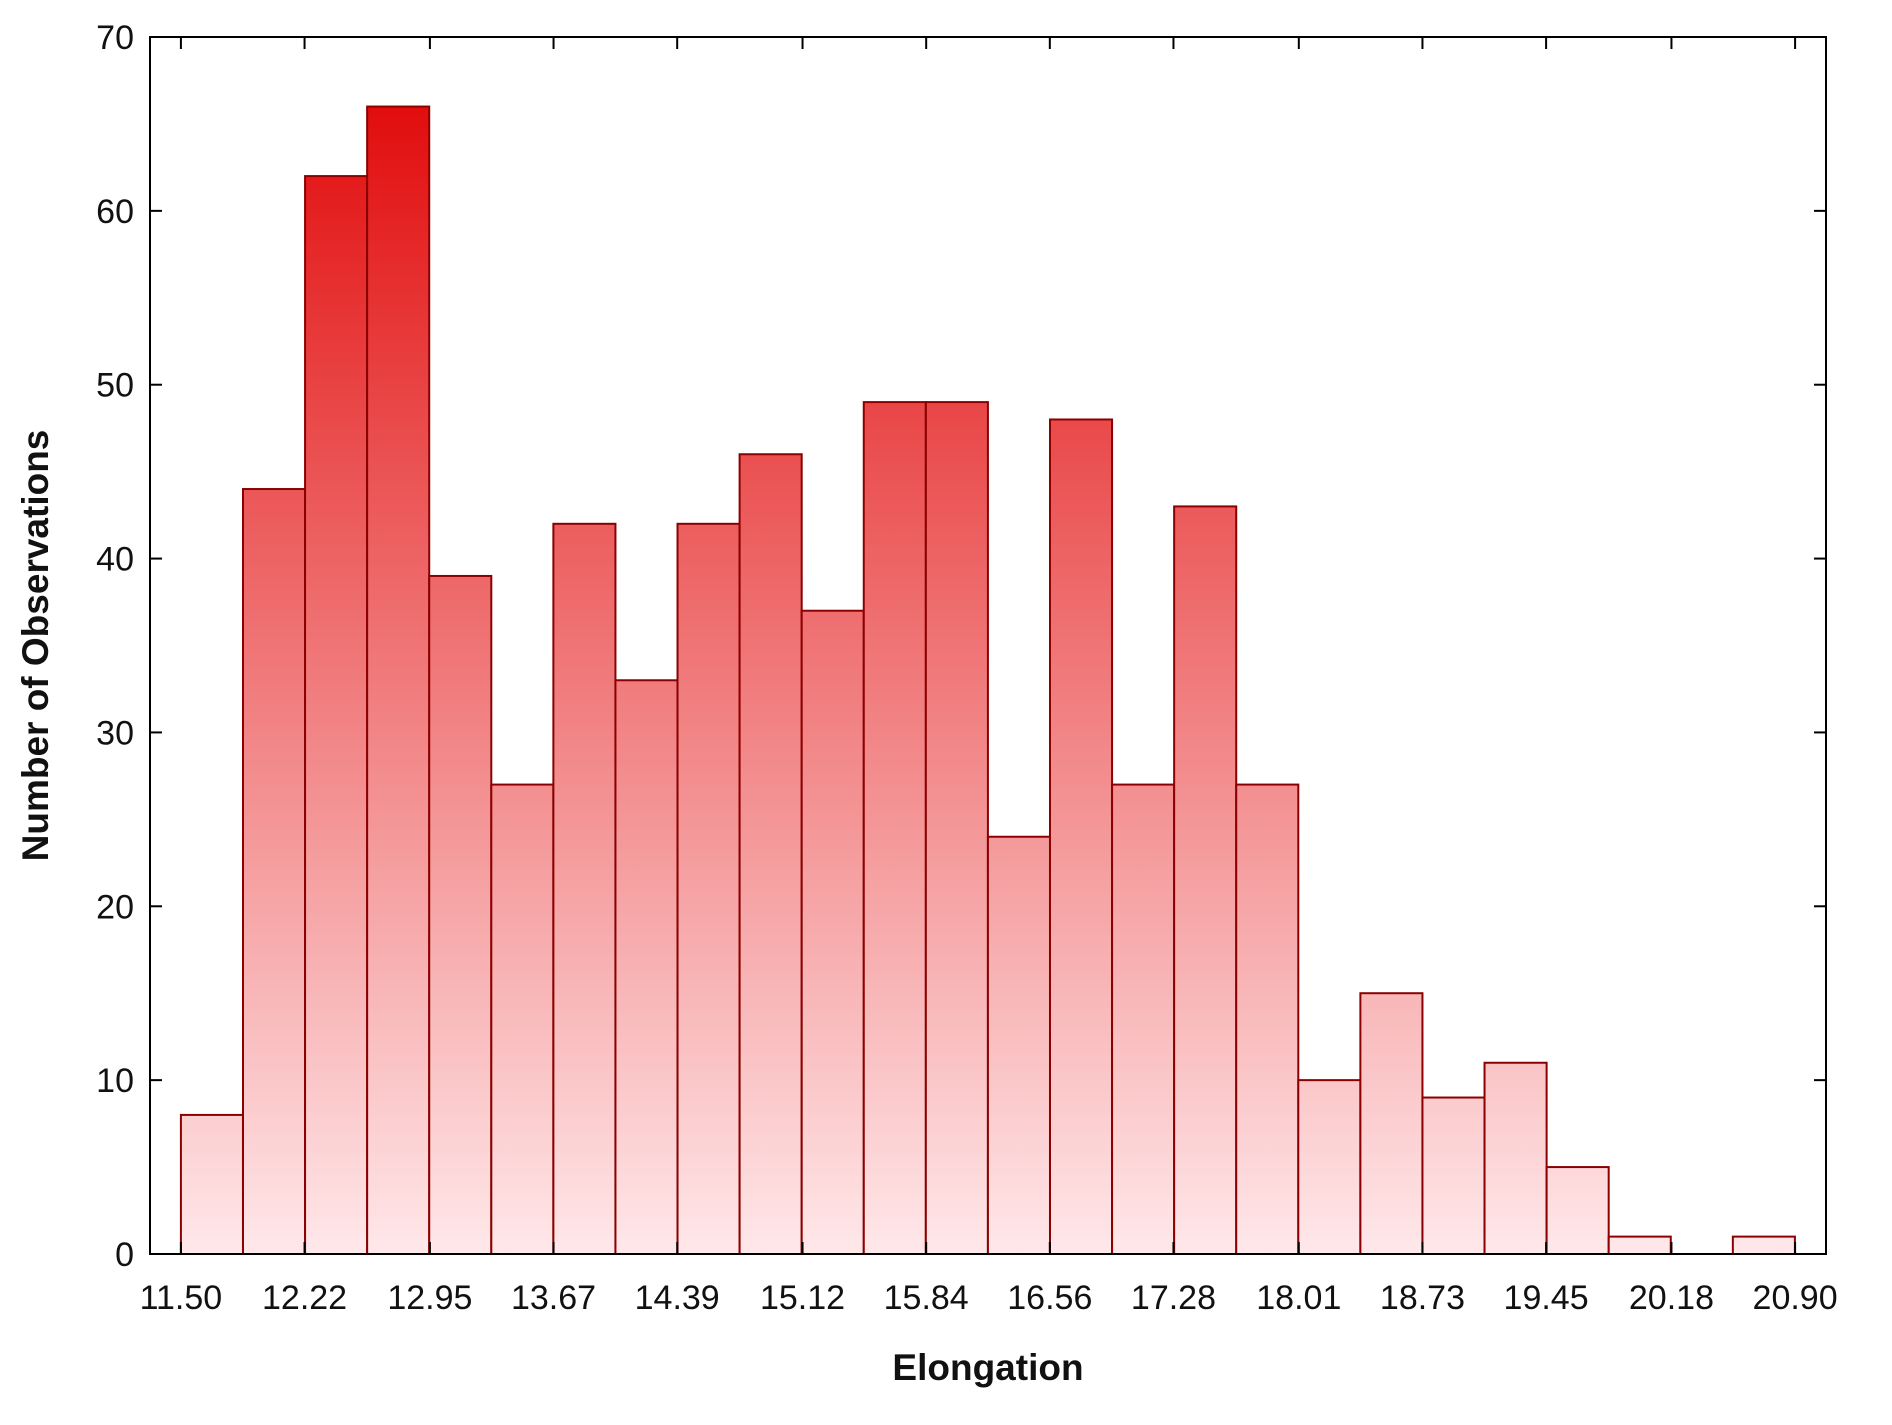 Image resolution: width=1892 pixels, height=1425 pixels. Describe the element at coordinates (429, 1298) in the screenshot. I see `x-tick-label-2: 12.95` at that location.